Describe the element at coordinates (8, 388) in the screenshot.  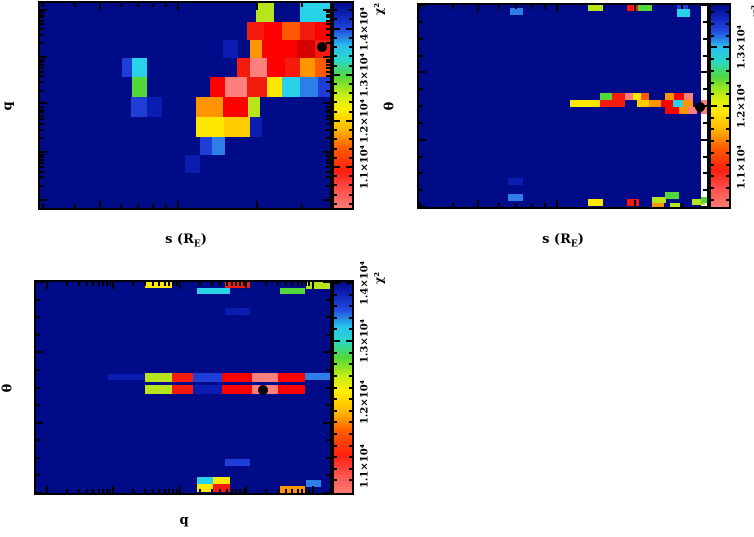
I see `y-axis-label-text: θ` at that location.